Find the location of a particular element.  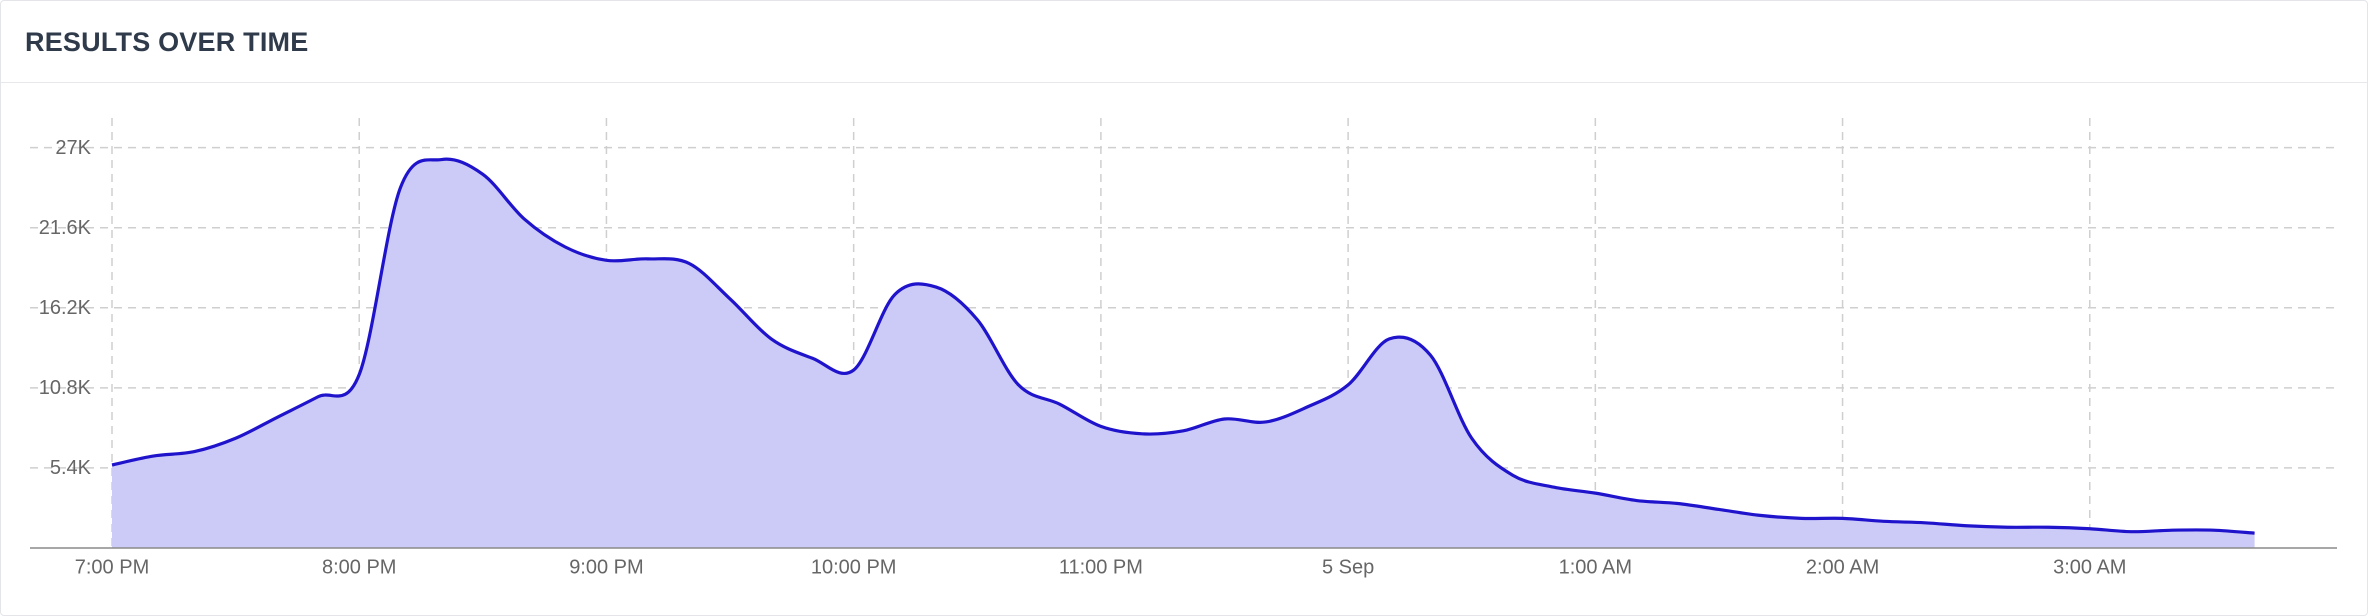

x-tick-label: 1:00 AM is located at coordinates (1595, 567).